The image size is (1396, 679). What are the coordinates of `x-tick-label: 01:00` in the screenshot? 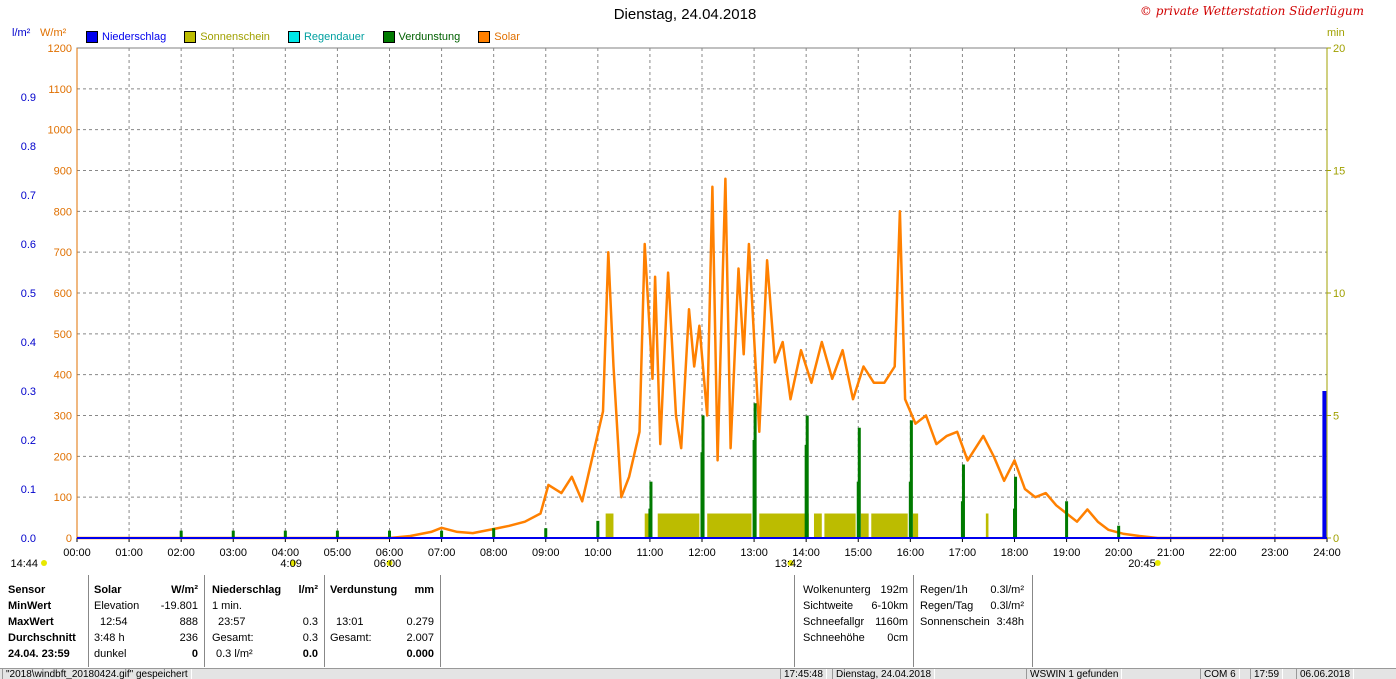 It's located at (129, 553).